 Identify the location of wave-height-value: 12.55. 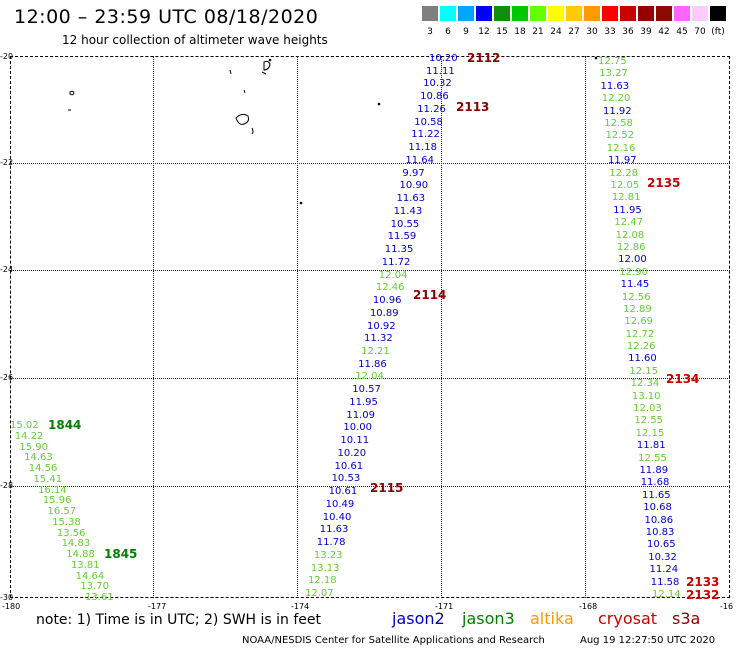
(652, 458).